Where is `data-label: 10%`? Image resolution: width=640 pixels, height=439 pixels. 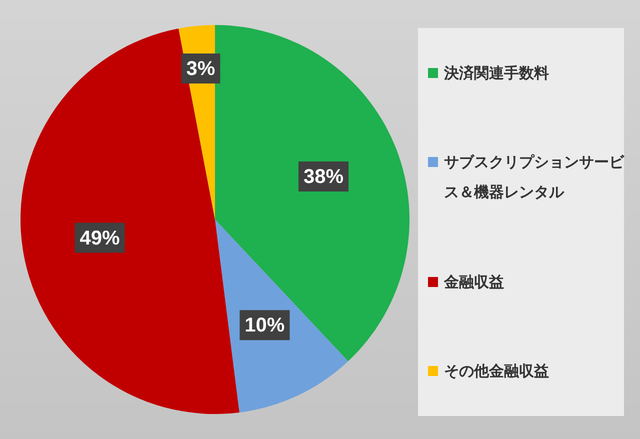
data-label: 10% is located at coordinates (264, 325).